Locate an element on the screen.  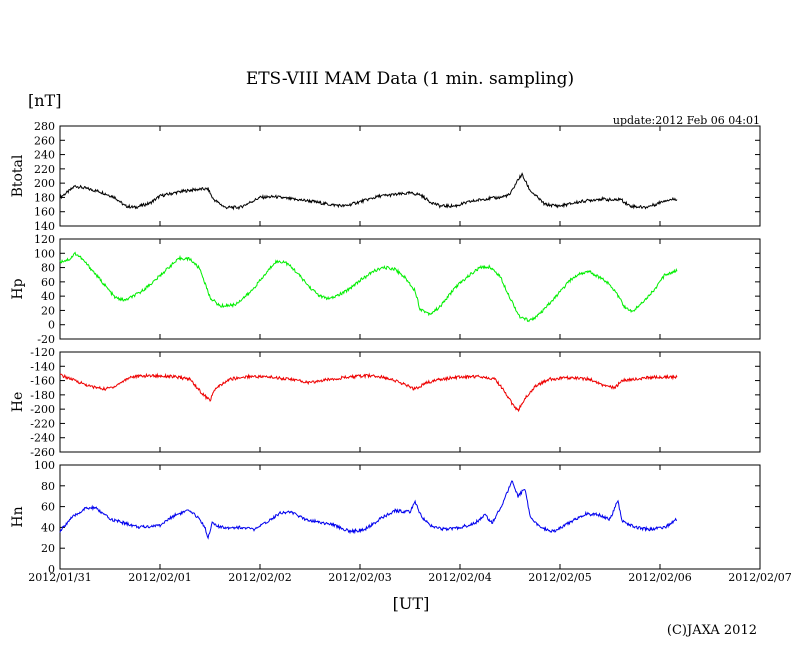
y-tick-label: 180 is located at coordinates (44, 197).